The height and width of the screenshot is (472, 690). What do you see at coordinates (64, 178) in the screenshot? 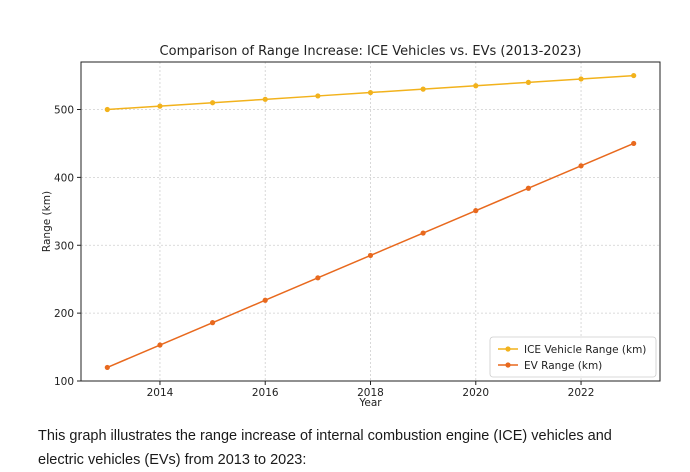
I see `y-tick-label: 400` at bounding box center [64, 178].